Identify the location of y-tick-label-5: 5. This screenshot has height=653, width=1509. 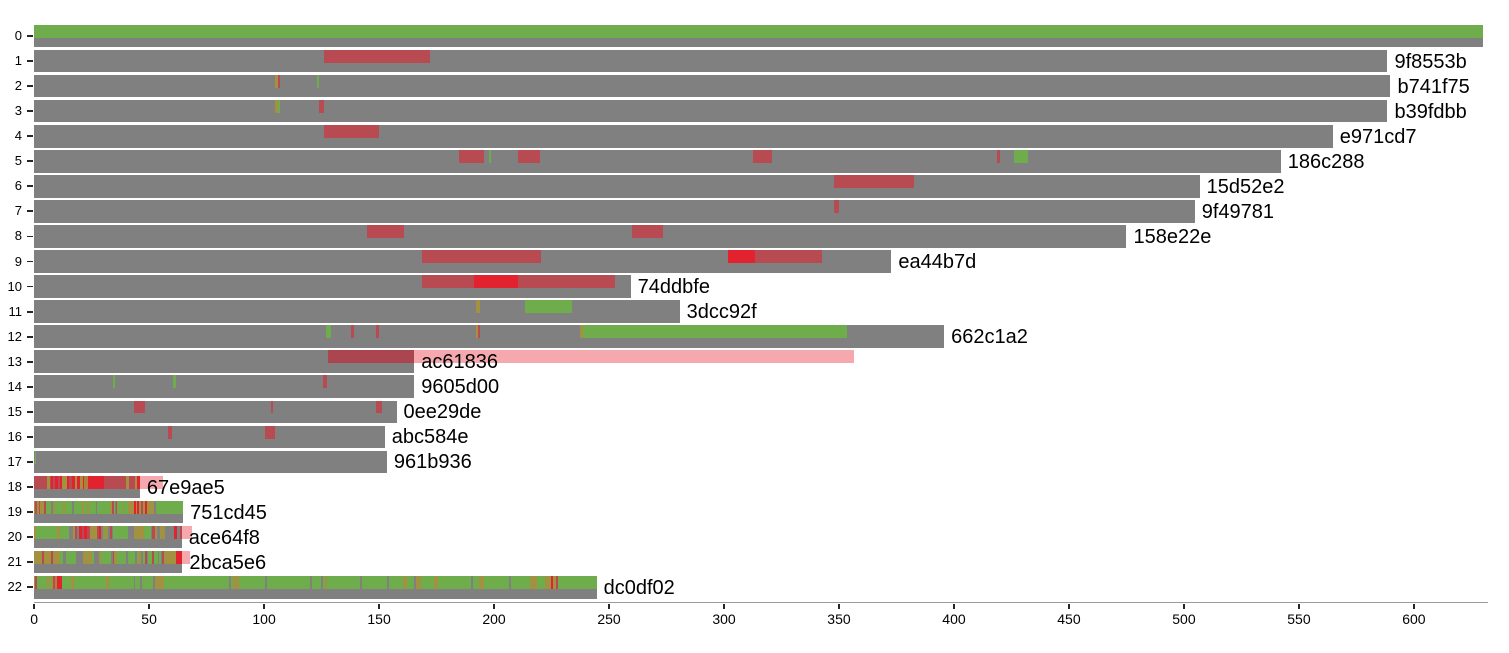
(18, 161).